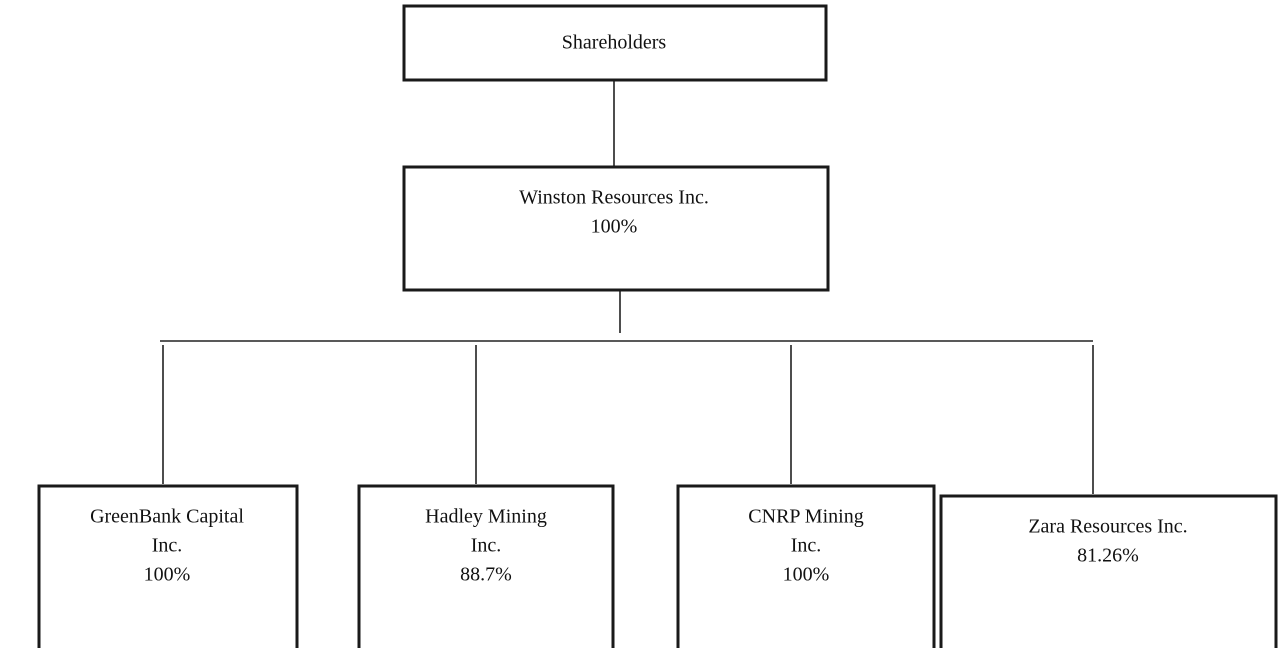 The height and width of the screenshot is (648, 1279). Describe the element at coordinates (486, 517) in the screenshot. I see `node-label: Hadley Mining` at that location.